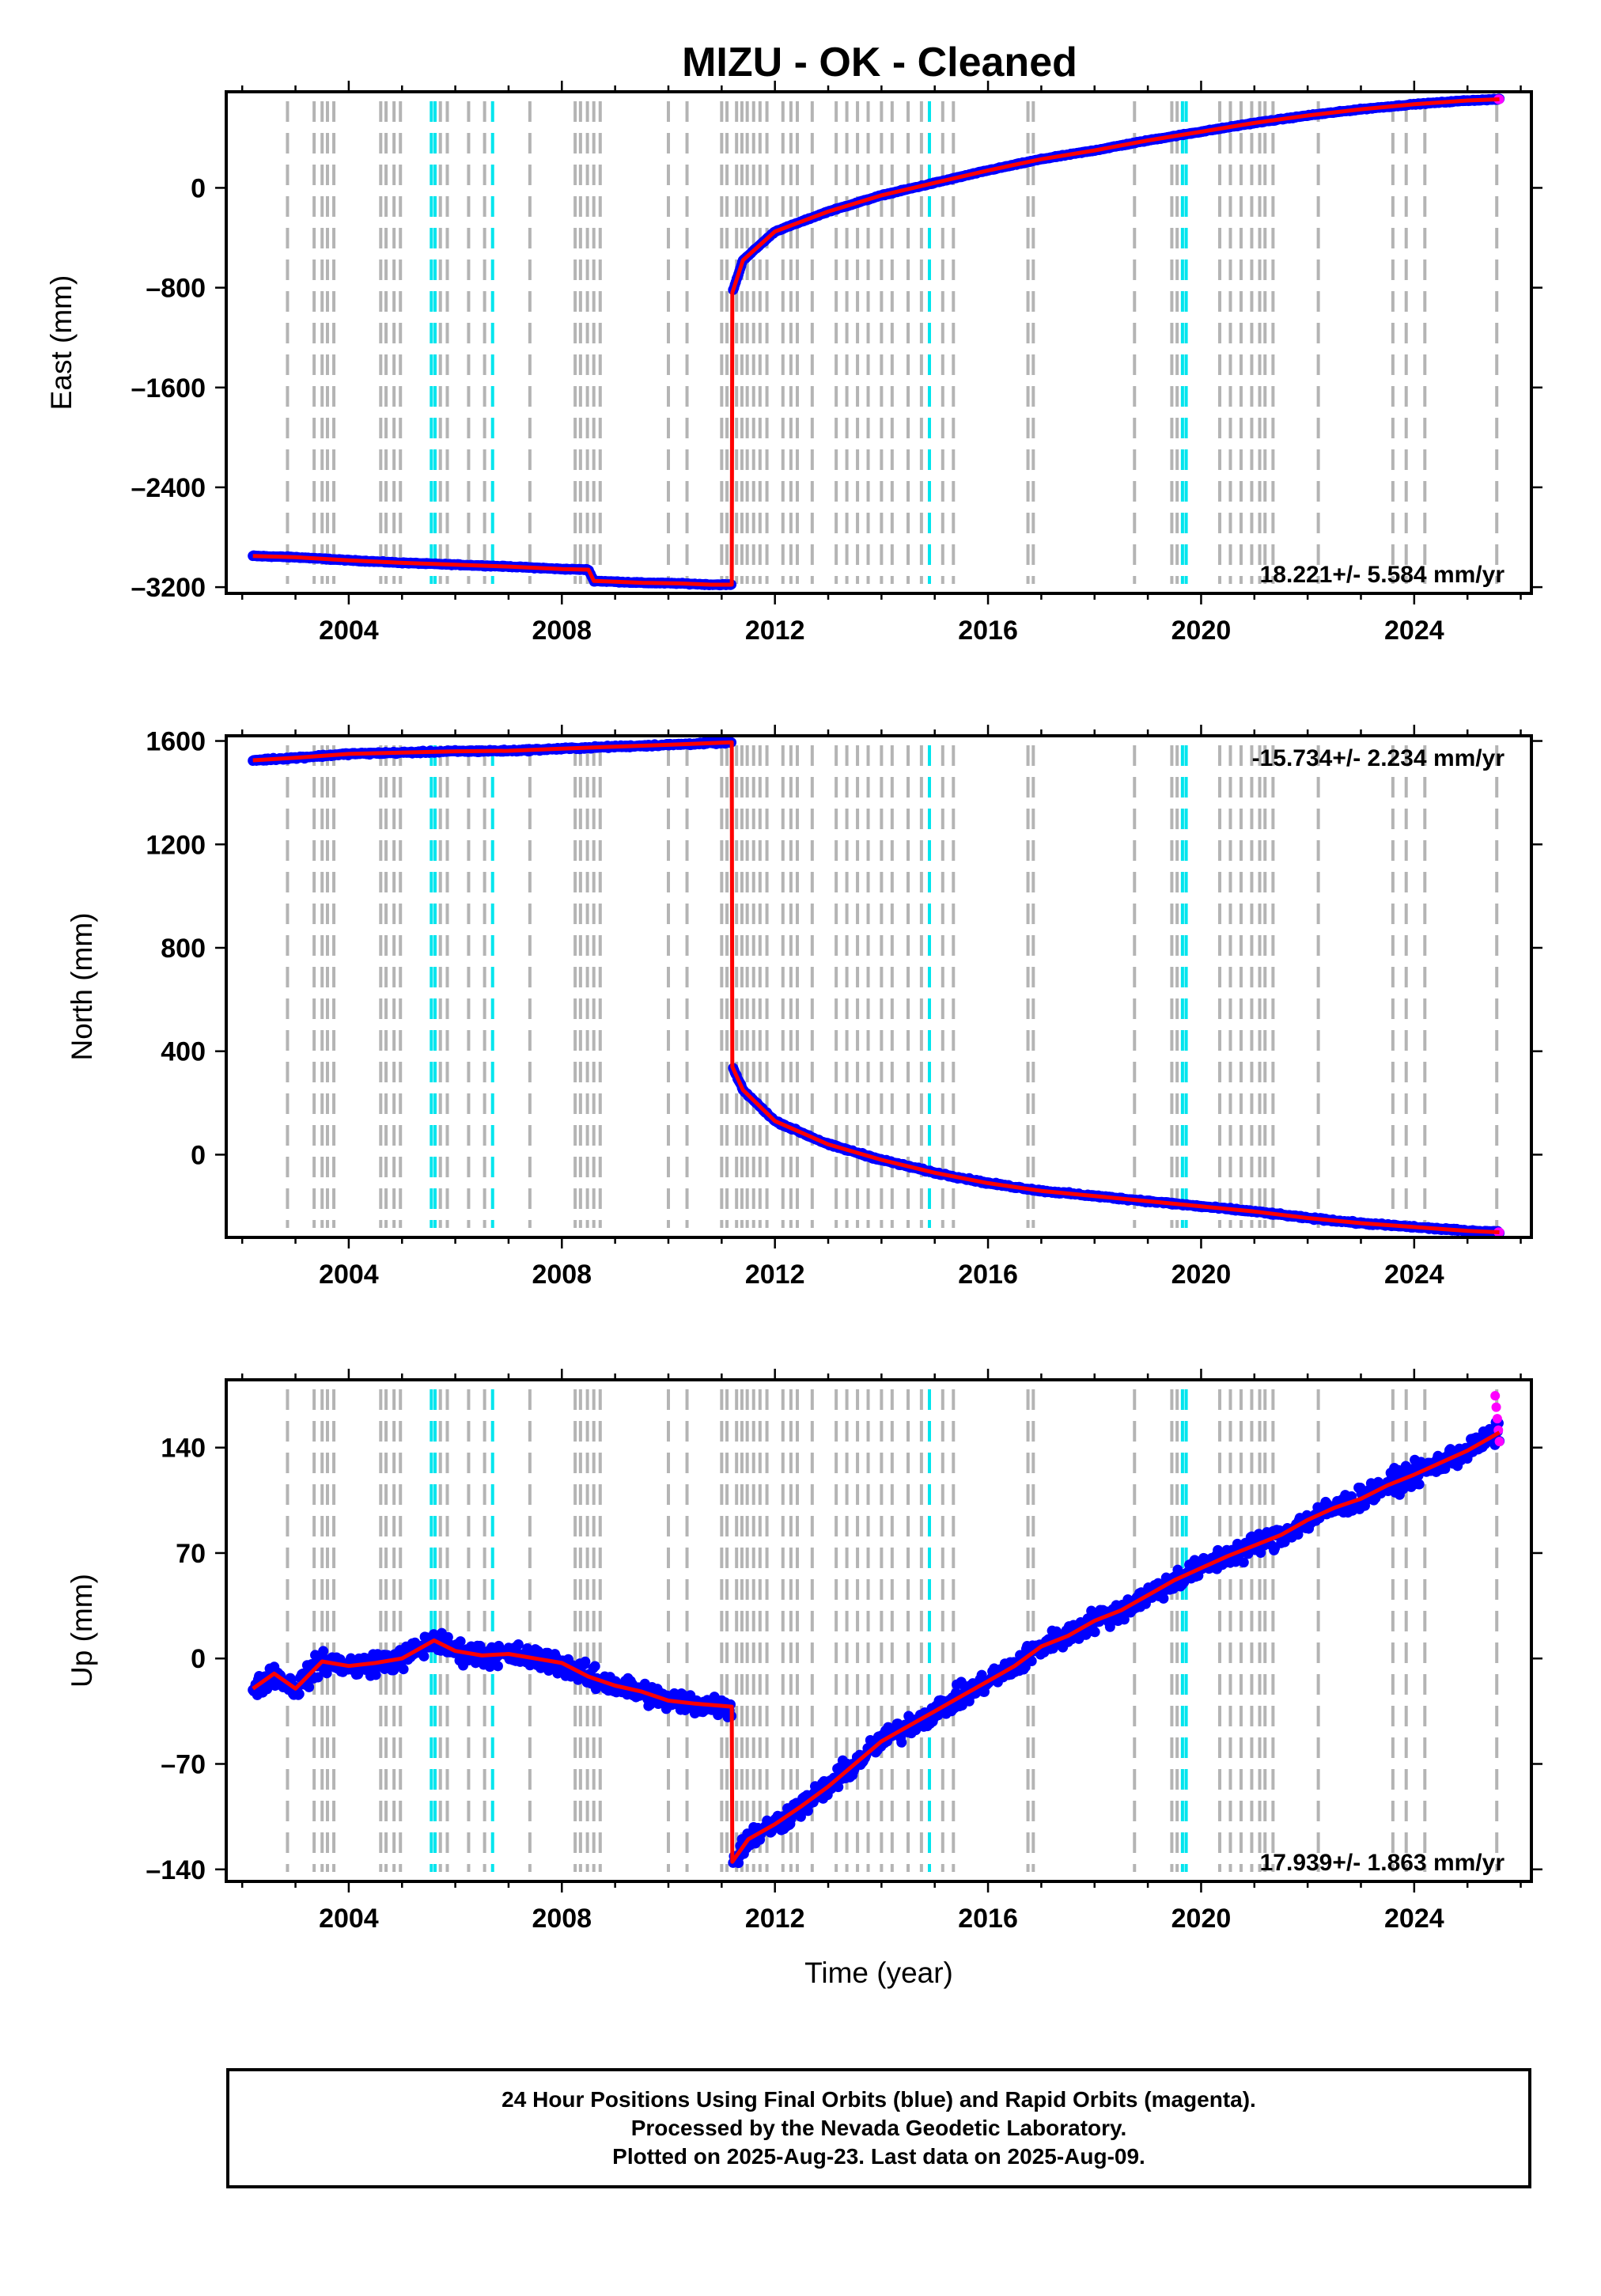 The image size is (1601, 2296). Describe the element at coordinates (879, 63) in the screenshot. I see `chart-title: MIZU - OK - Cleaned` at that location.